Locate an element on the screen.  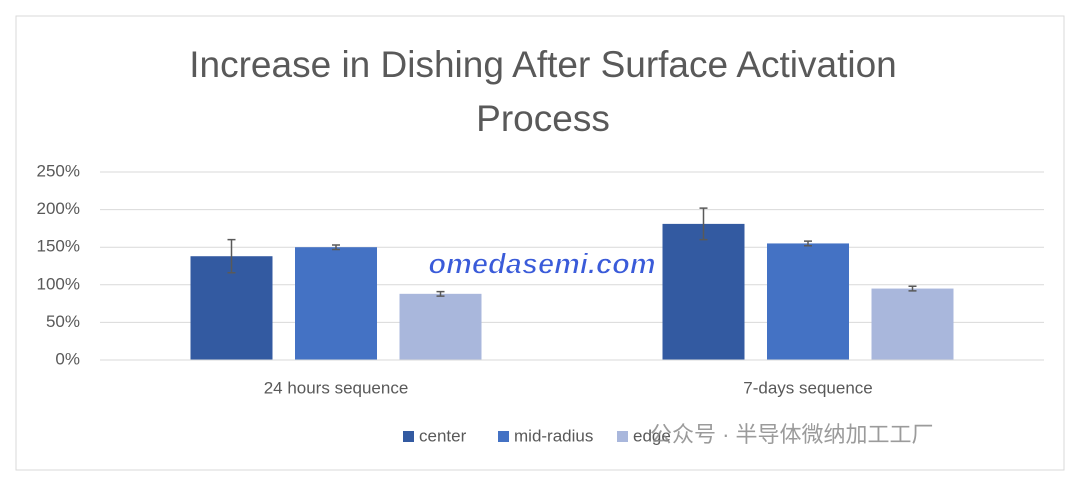
y-tick-label: 100% is located at coordinates (58, 283).